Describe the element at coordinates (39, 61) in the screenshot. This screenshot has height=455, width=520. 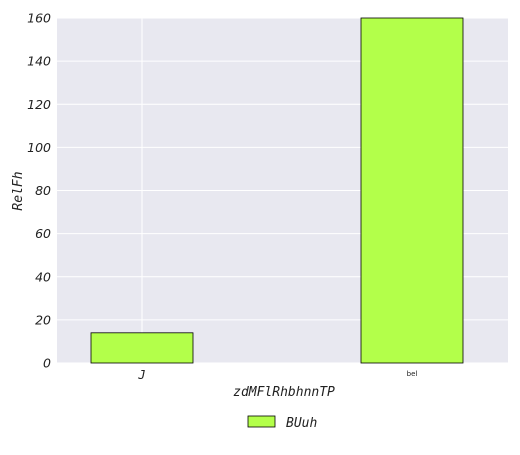
I see `y-tick-label: 140` at that location.